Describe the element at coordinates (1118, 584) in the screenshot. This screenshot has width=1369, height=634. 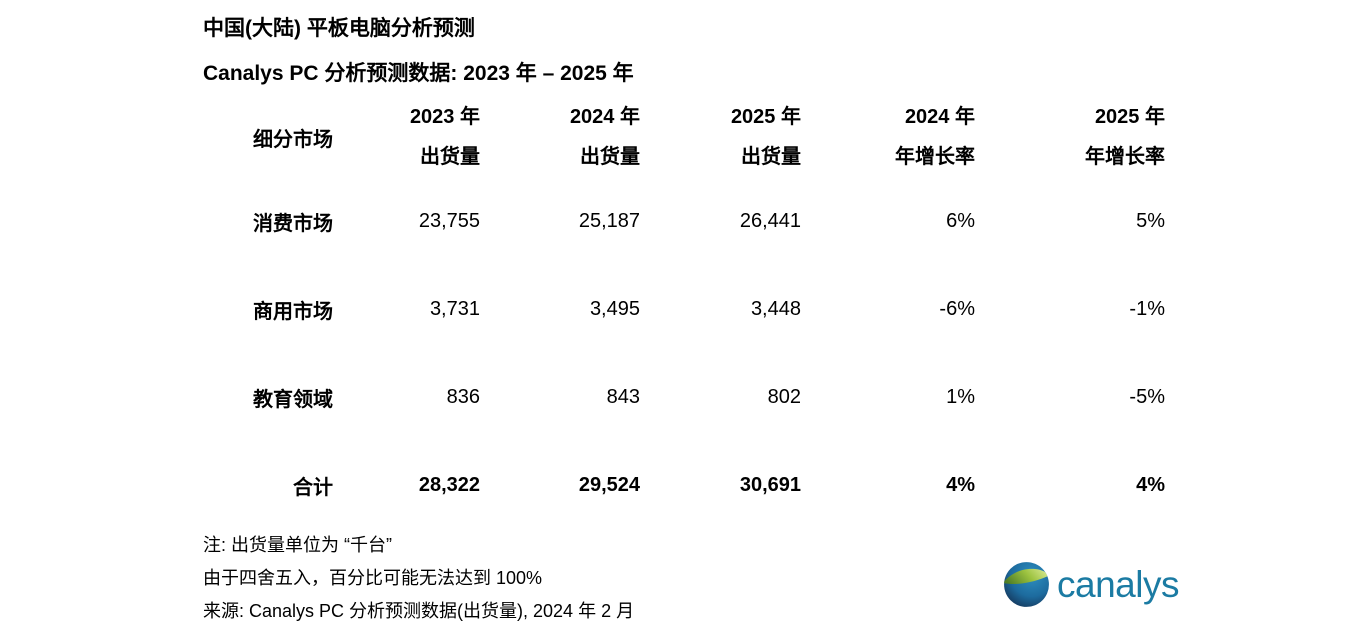
I see `canalys-wordmark: canalys` at that location.